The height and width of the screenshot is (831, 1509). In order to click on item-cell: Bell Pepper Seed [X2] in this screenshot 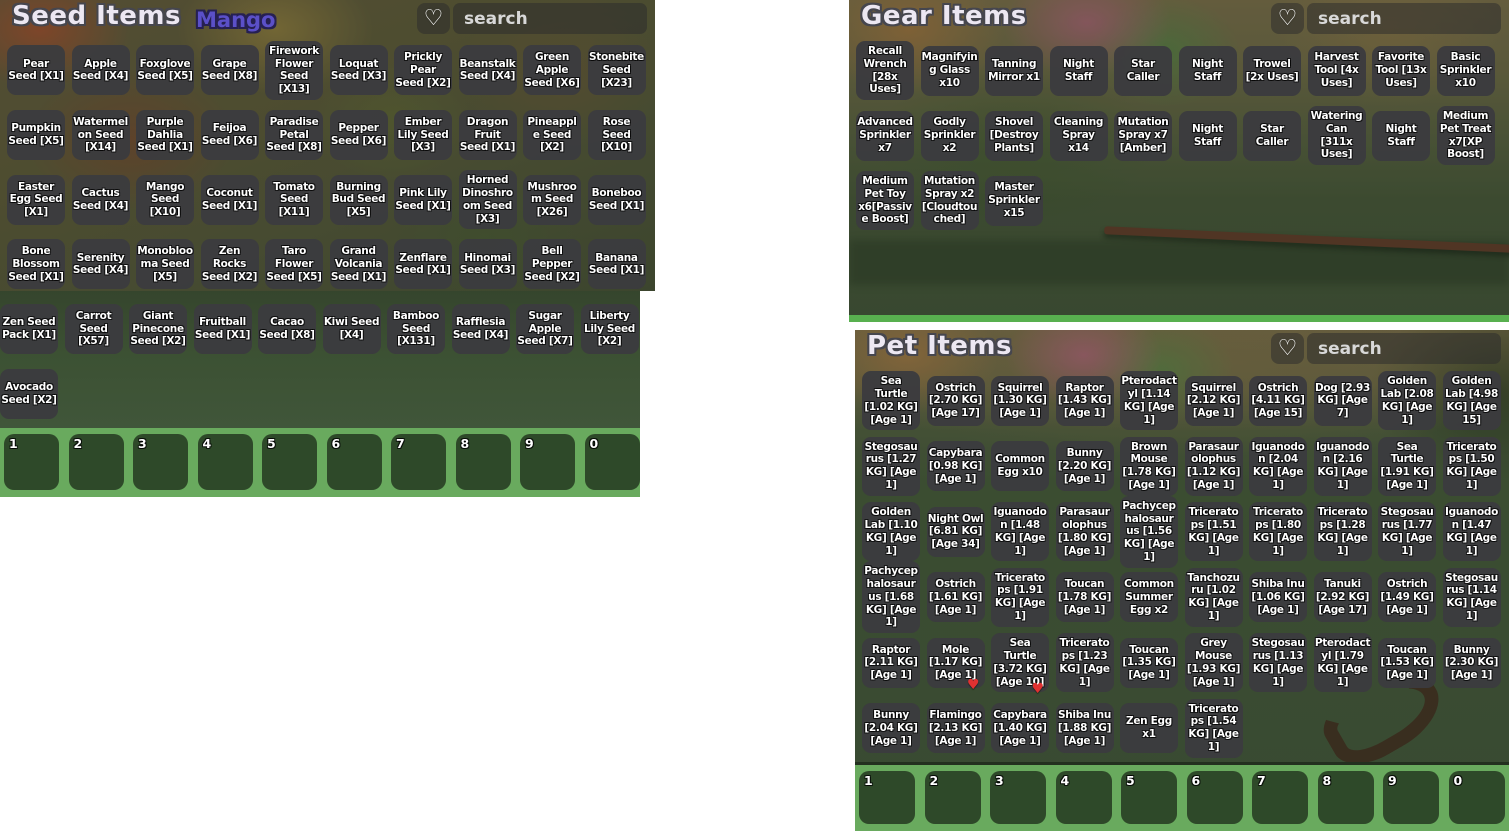, I will do `click(552, 264)`.